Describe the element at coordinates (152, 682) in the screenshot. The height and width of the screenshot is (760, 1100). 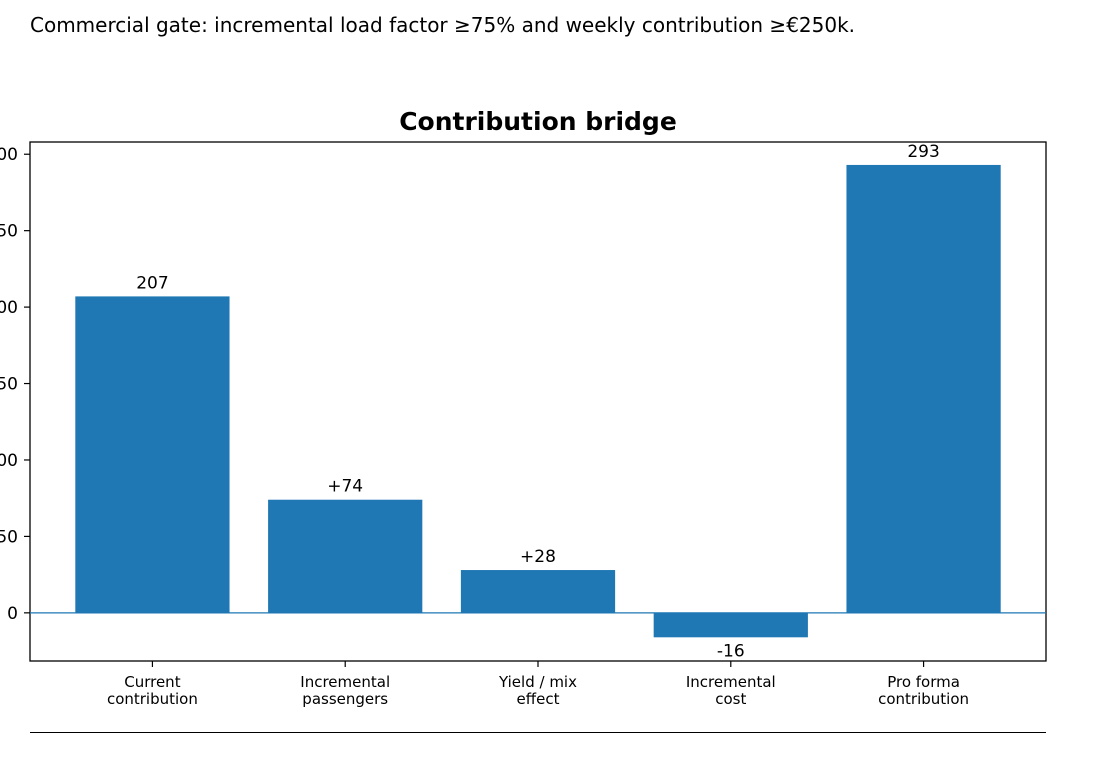
I see `x-tick-label: Current` at that location.